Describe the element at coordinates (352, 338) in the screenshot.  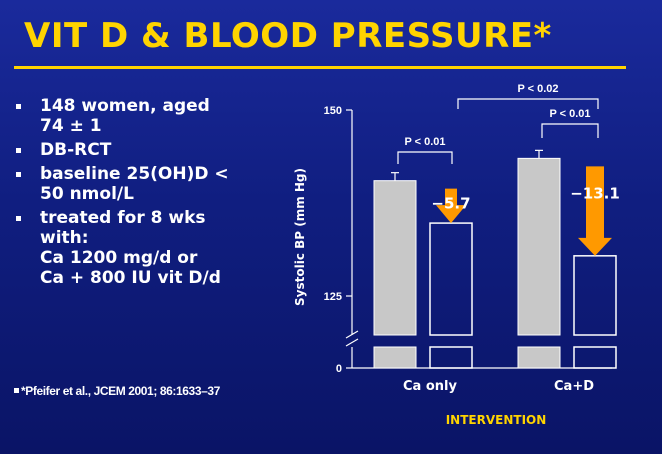
I see `axis-break-icon` at that location.